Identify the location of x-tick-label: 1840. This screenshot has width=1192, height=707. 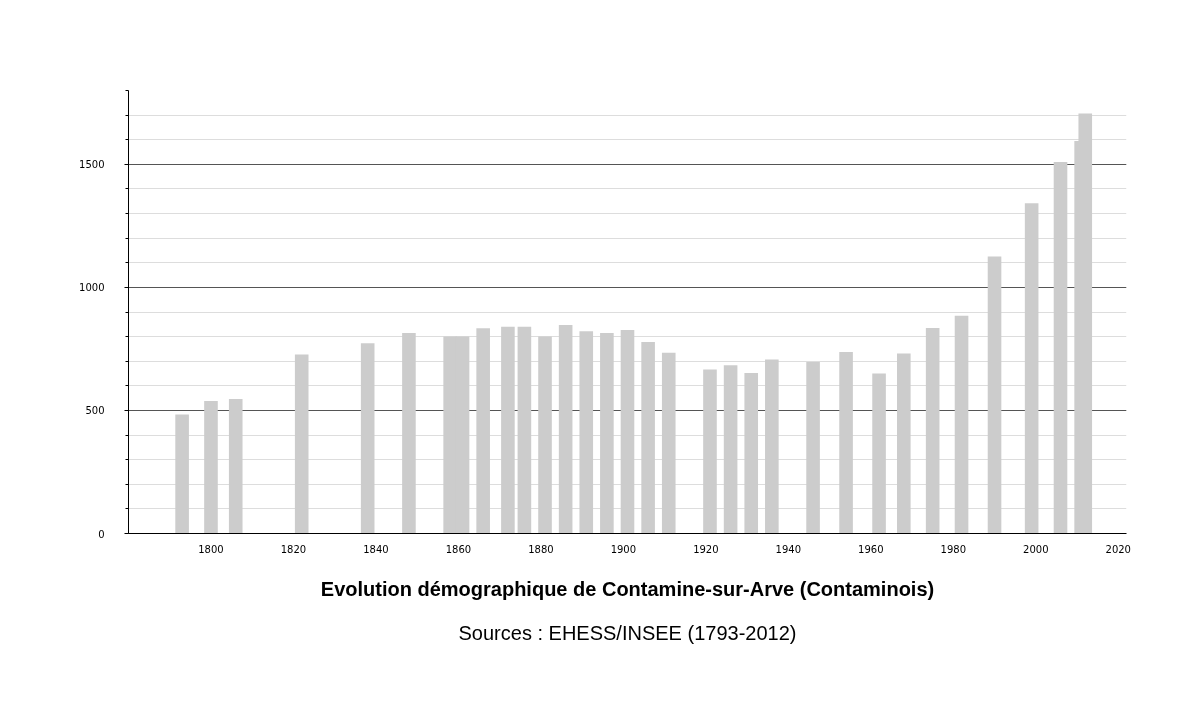
(376, 549).